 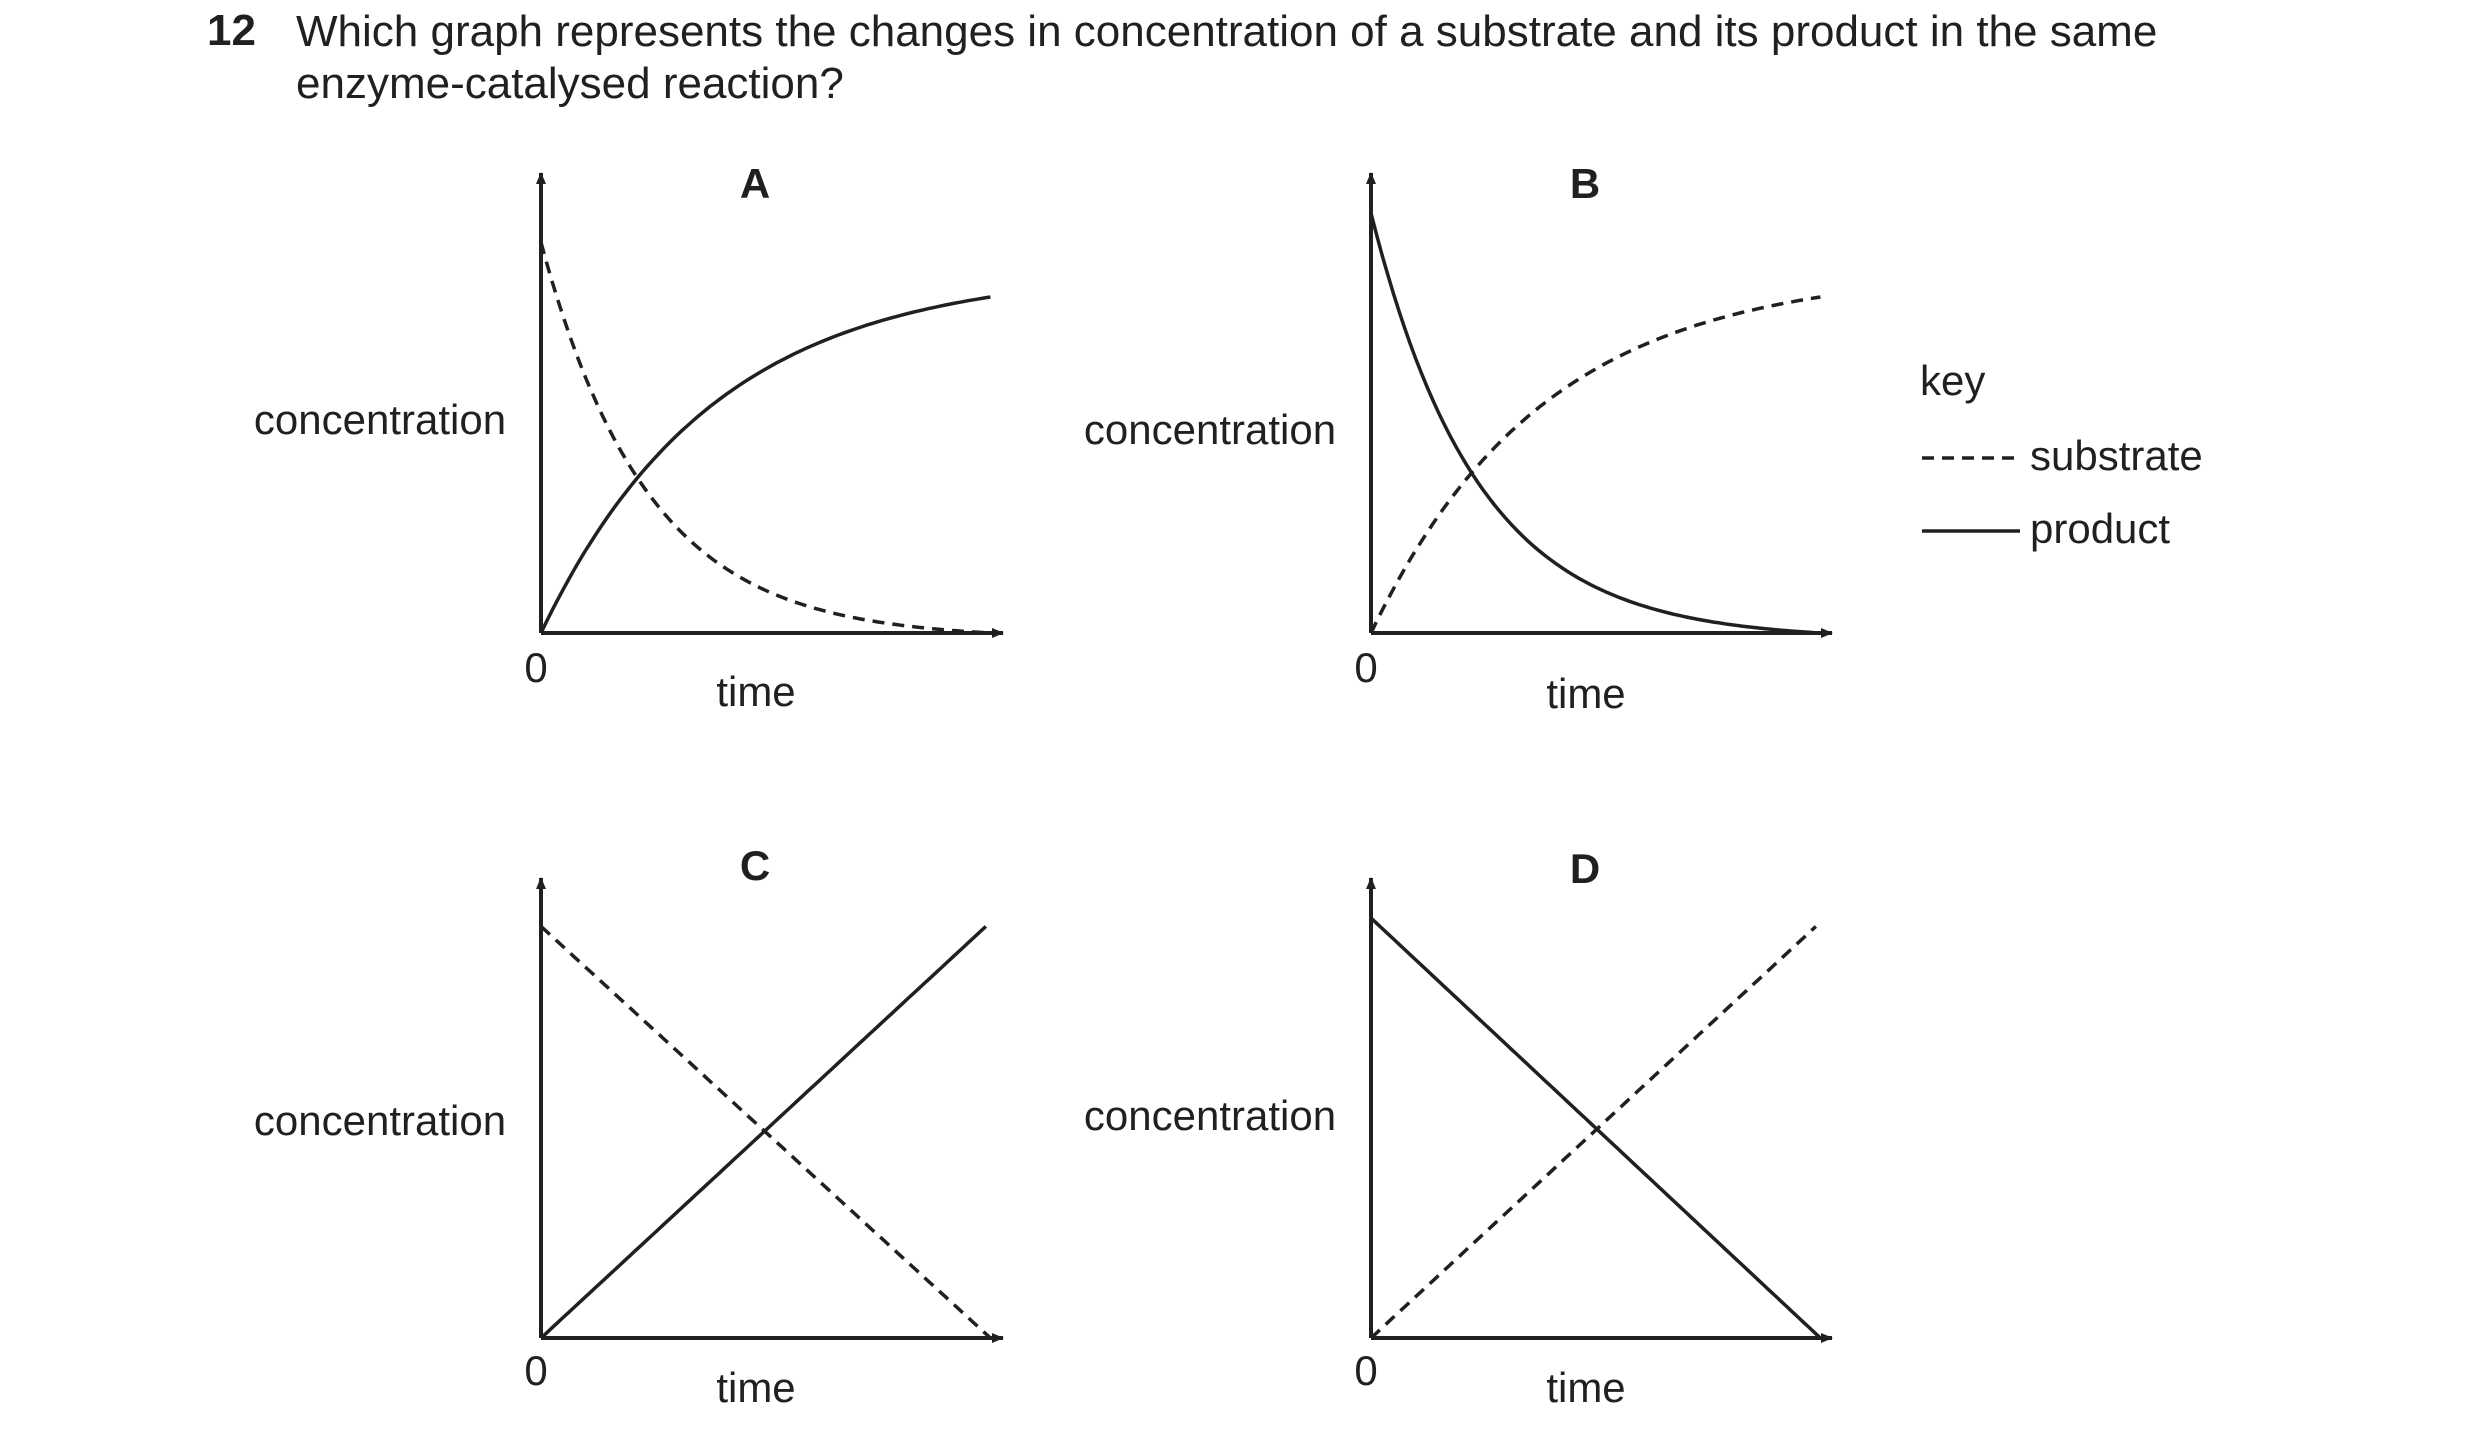 I want to click on graph-a-x-axis-label: time, so click(x=755, y=691).